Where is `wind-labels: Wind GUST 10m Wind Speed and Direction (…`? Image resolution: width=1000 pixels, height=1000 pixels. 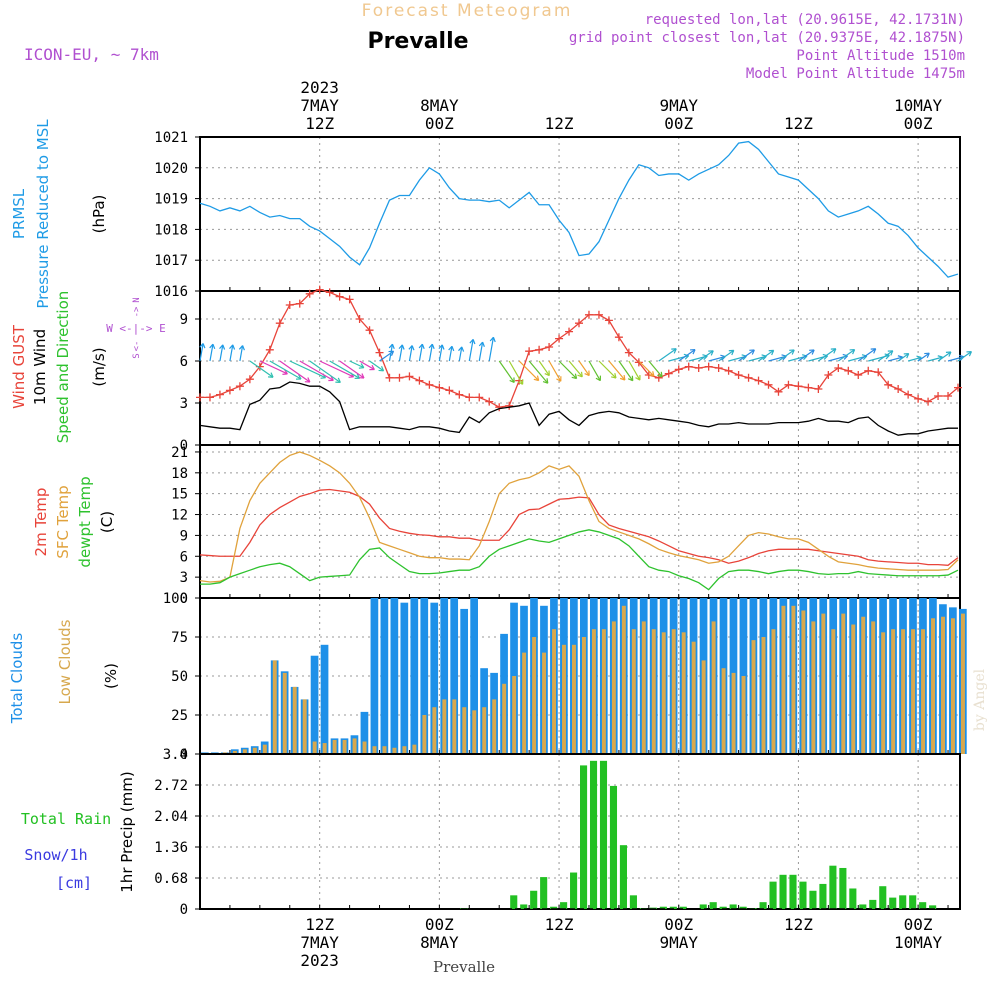
wind-labels: Wind GUST 10m Wind Speed and Direction (… is located at coordinates (88, 367).